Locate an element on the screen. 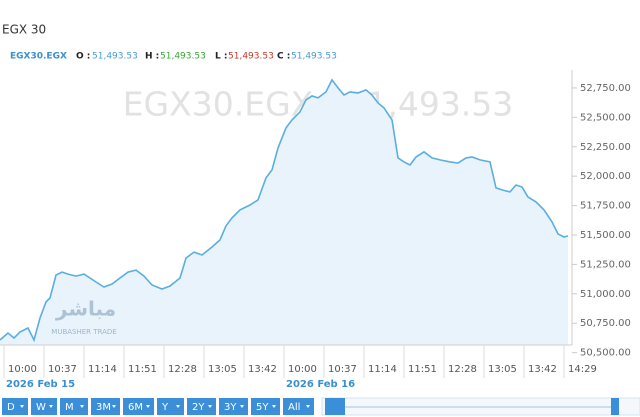  low-label: L : is located at coordinates (221, 57).